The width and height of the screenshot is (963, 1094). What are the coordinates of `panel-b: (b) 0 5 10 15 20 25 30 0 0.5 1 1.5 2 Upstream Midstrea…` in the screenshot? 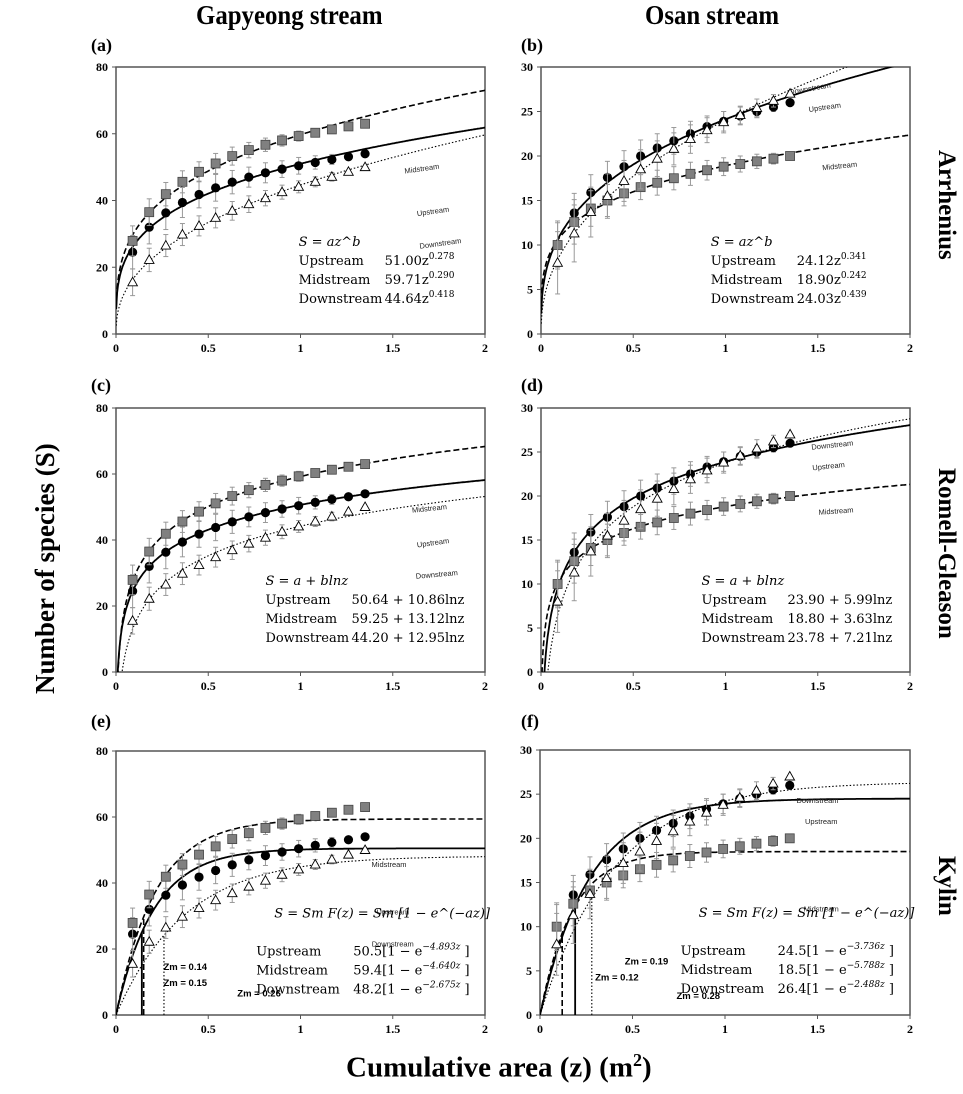 It's located at (717, 195).